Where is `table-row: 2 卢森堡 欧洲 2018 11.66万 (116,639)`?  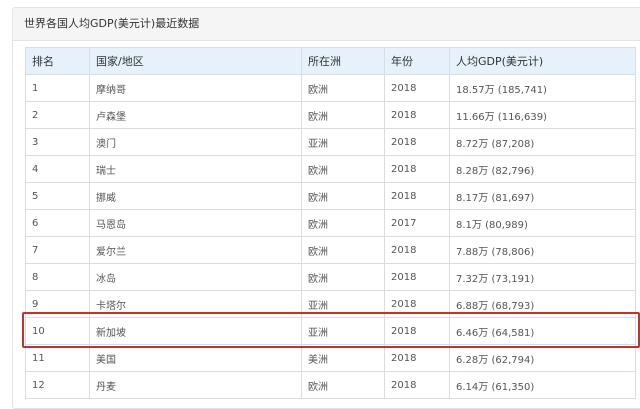 table-row: 2 卢森堡 欧洲 2018 11.66万 (116,639) is located at coordinates (330, 115).